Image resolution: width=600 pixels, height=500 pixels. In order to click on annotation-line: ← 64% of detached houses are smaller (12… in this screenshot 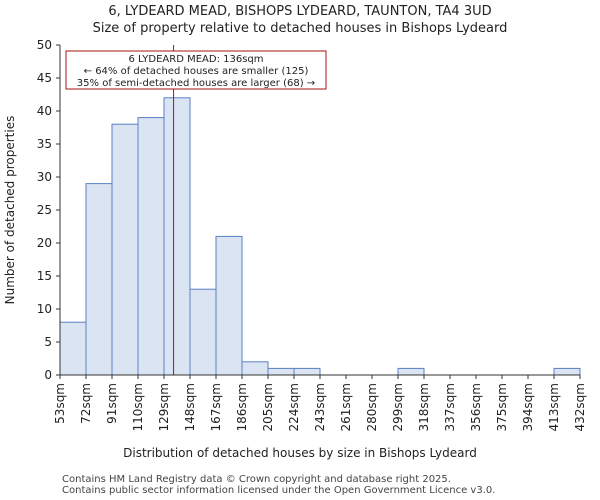, I will do `click(196, 71)`.